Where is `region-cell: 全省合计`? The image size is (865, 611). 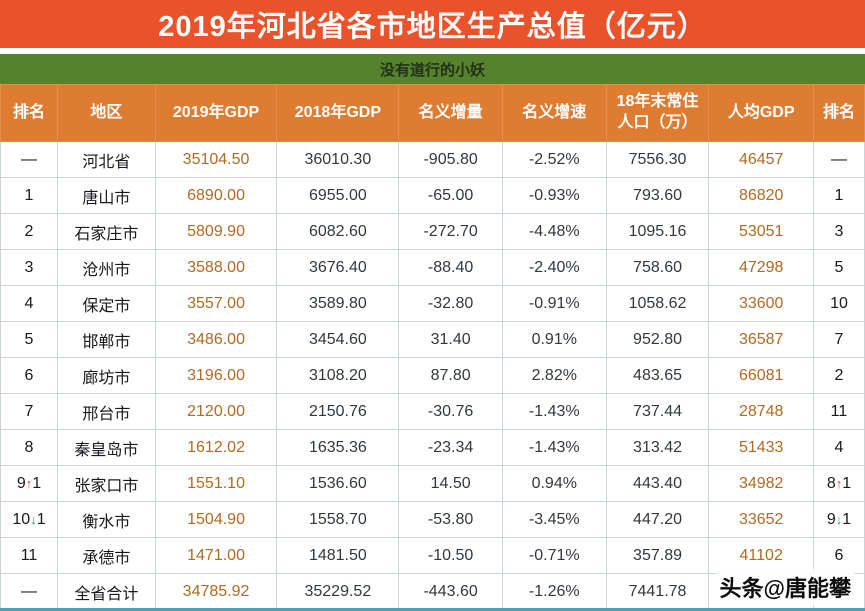
region-cell: 全省合计 is located at coordinates (106, 591).